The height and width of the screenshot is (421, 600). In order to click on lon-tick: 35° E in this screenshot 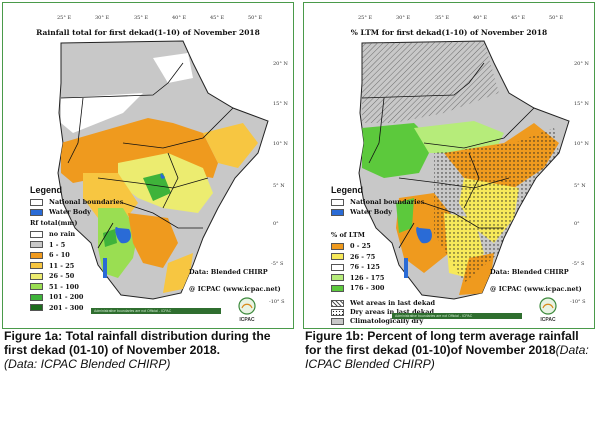, I will do `click(141, 18)`.